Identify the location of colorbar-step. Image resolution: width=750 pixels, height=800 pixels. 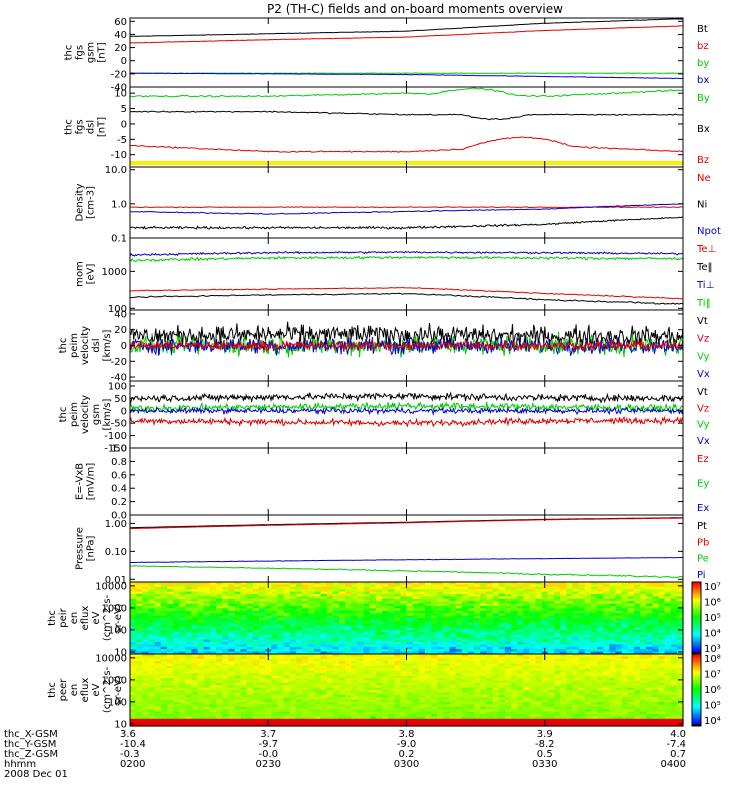
(696, 653).